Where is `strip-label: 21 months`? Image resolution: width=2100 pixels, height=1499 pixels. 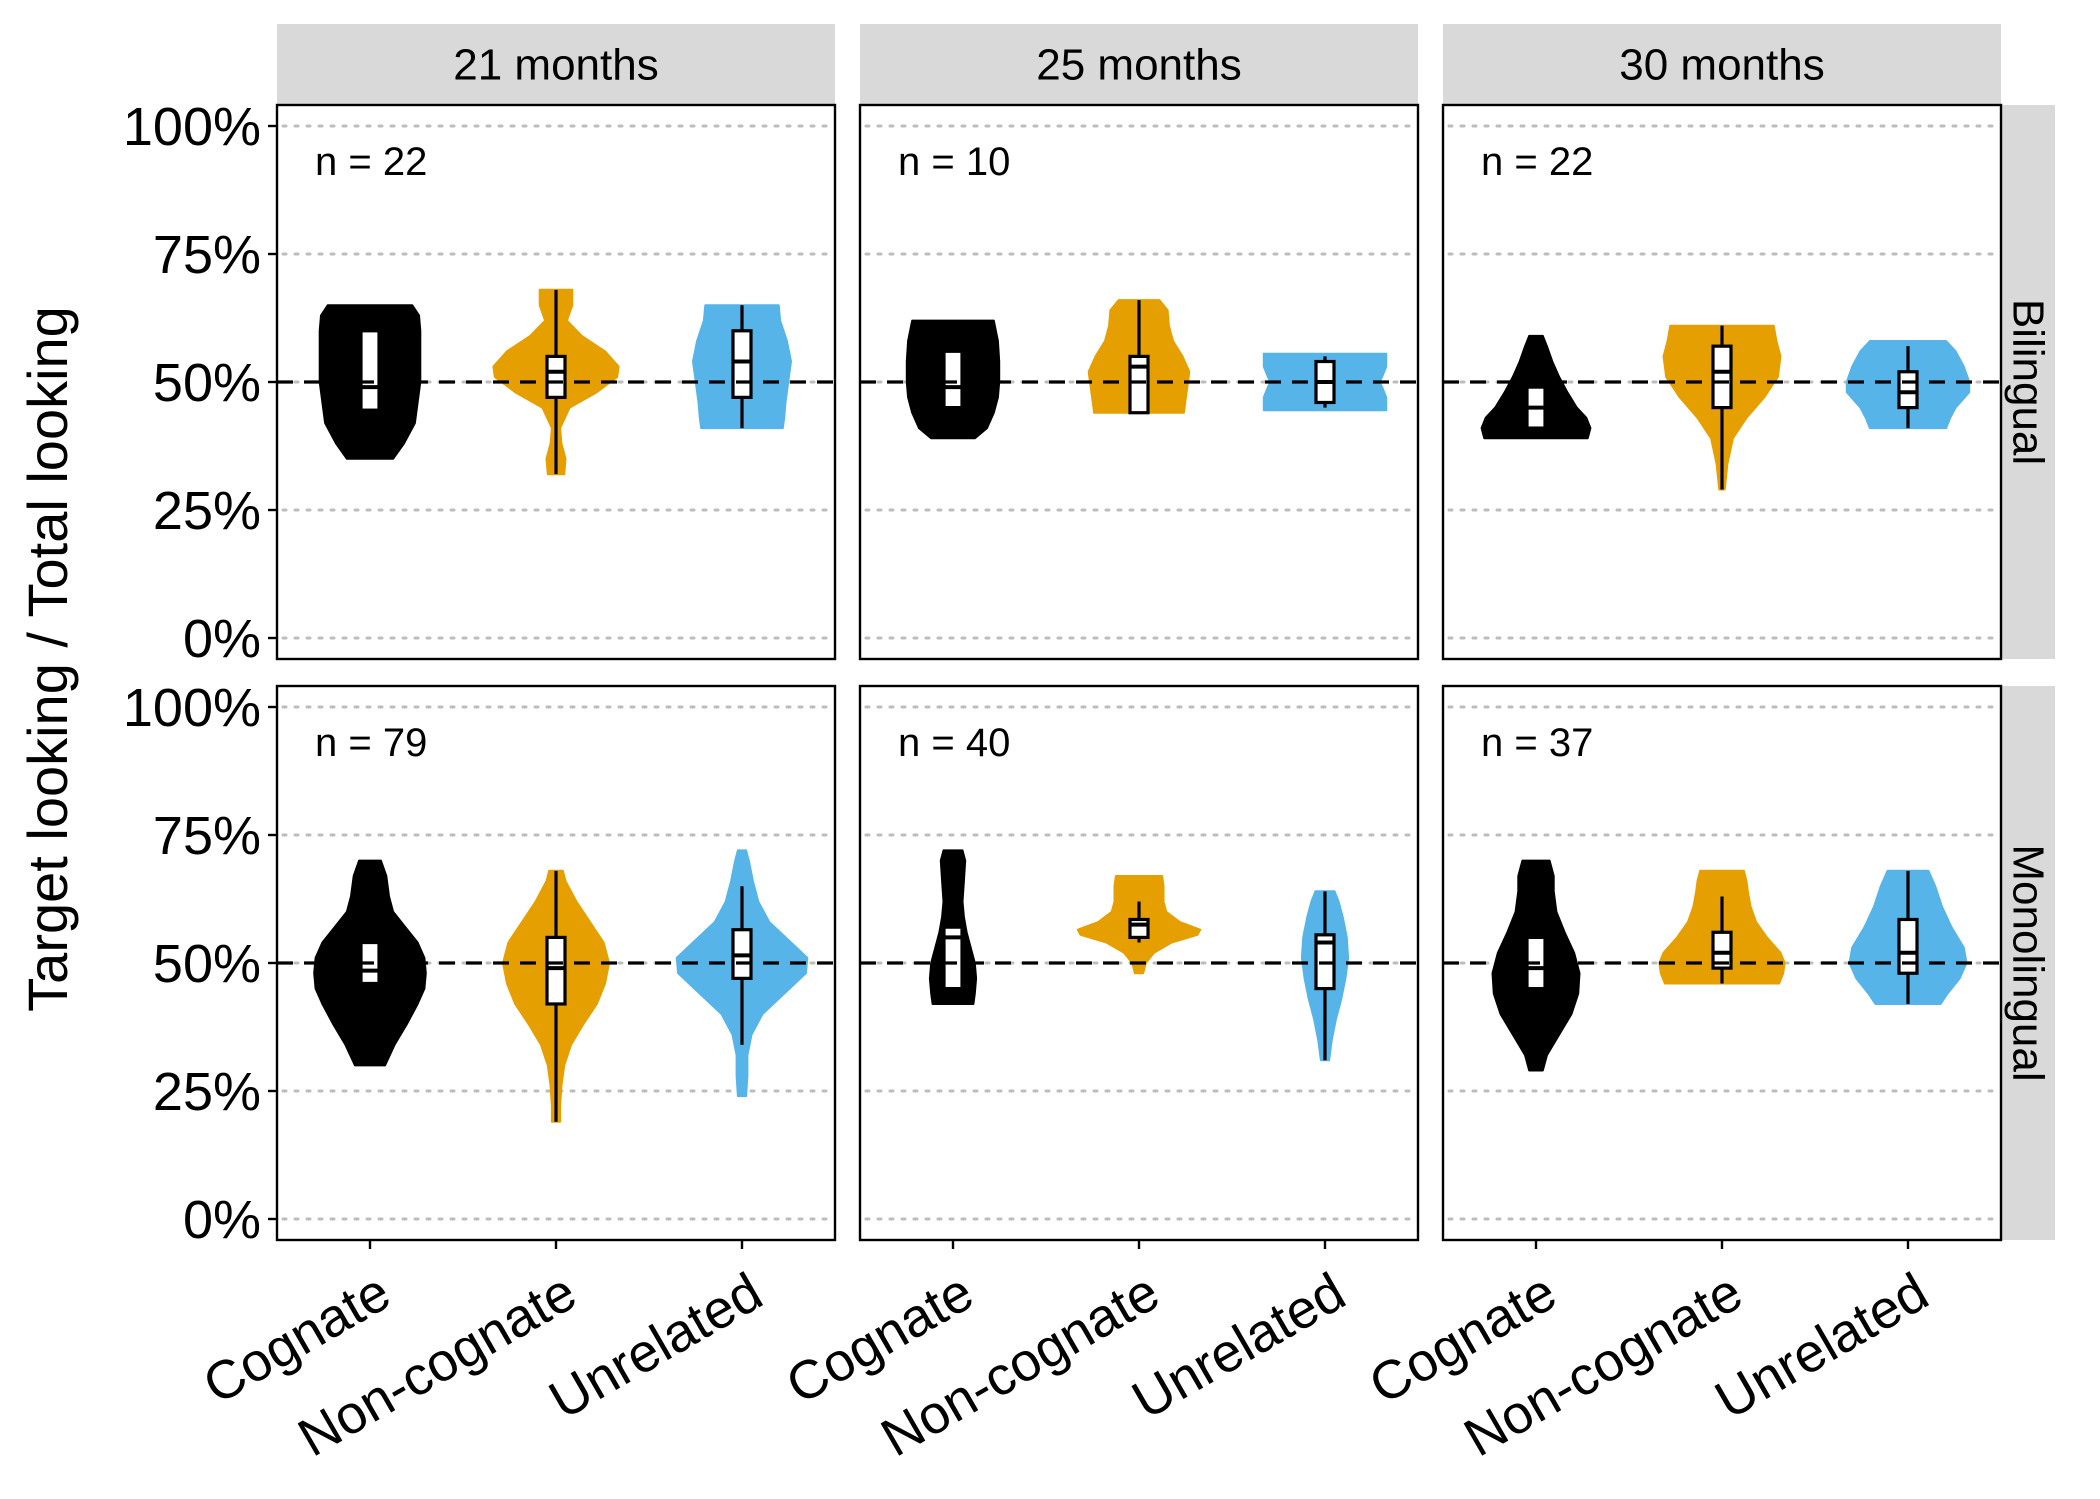 strip-label: 21 months is located at coordinates (555, 65).